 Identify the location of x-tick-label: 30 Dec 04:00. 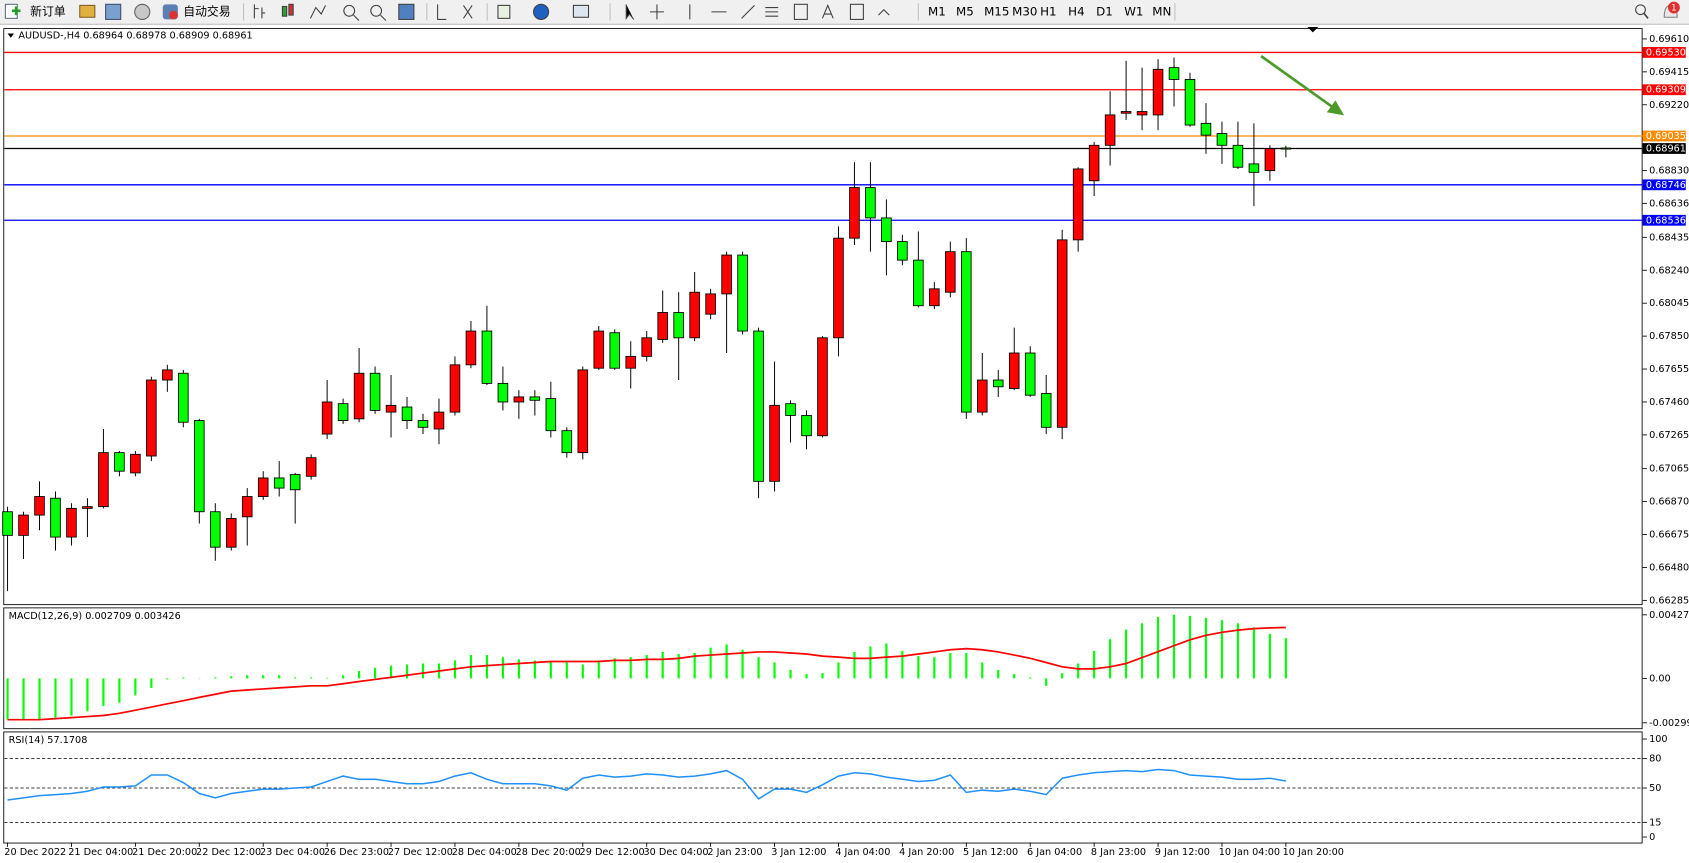
(675, 852).